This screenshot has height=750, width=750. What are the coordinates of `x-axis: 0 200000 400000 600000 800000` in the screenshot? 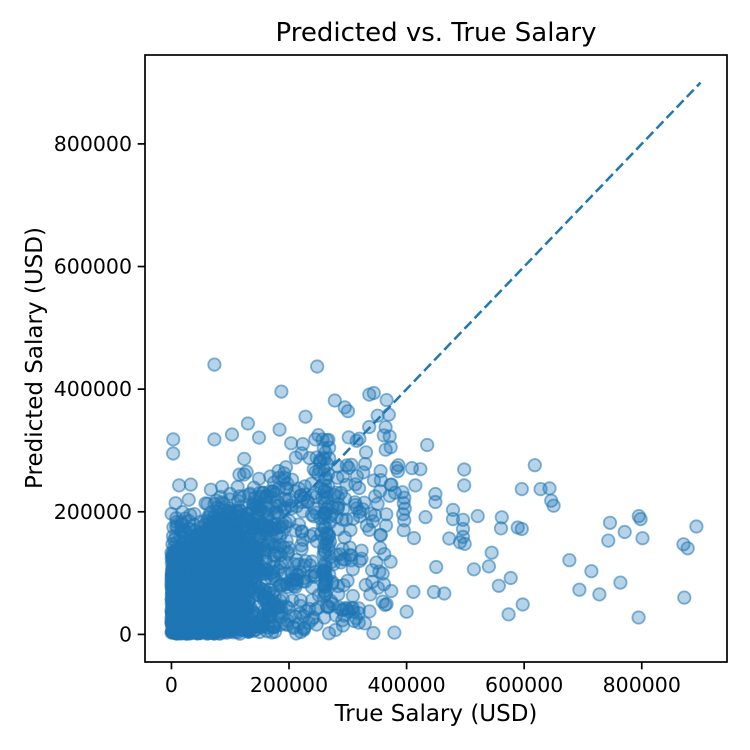 It's located at (423, 679).